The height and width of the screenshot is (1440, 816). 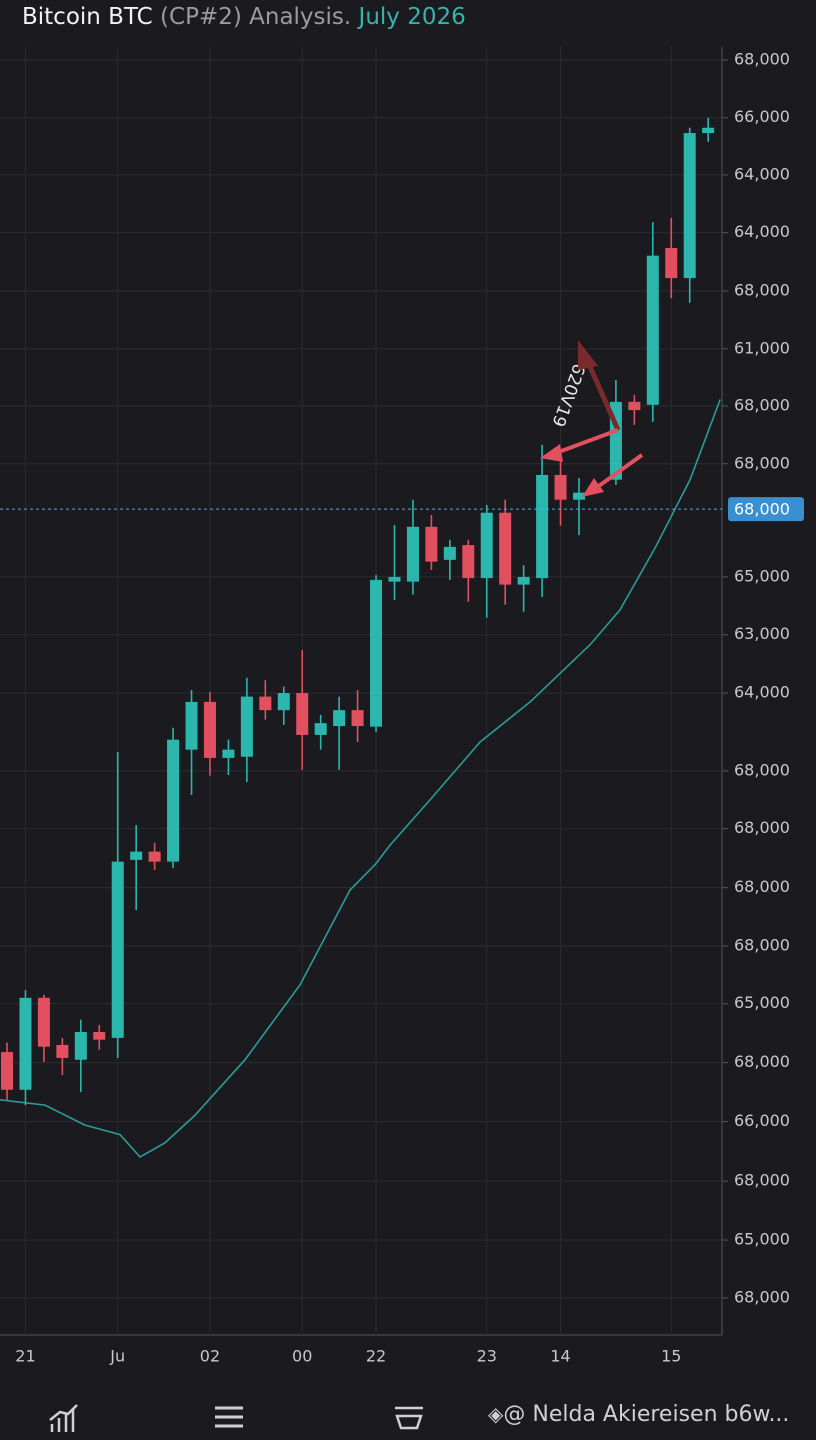 I want to click on last-price-box, so click(x=766, y=509).